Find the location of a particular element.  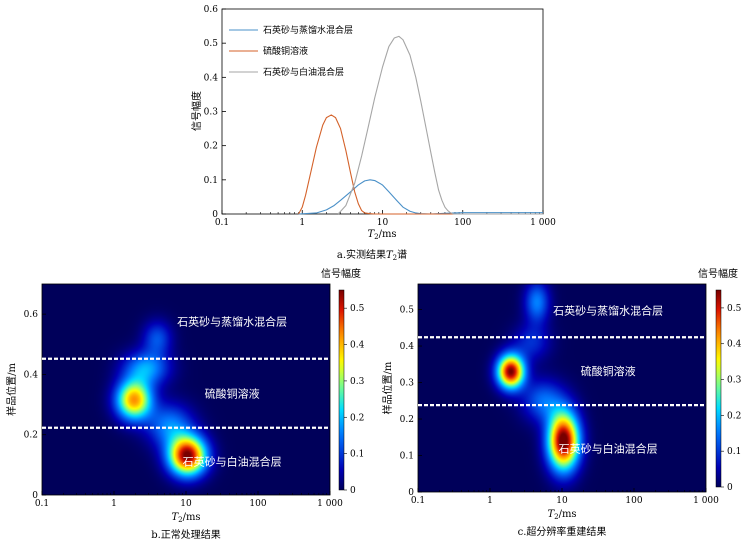

y-axis-label: 信号幅度 is located at coordinates (196, 111).